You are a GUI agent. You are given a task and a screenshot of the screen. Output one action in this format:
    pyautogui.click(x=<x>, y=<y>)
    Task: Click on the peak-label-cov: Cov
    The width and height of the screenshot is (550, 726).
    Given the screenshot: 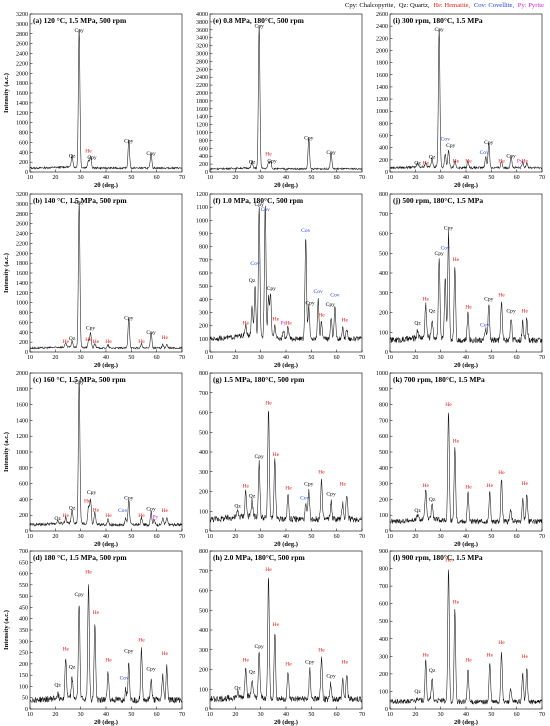 What is the action you would take?
    pyautogui.click(x=266, y=210)
    